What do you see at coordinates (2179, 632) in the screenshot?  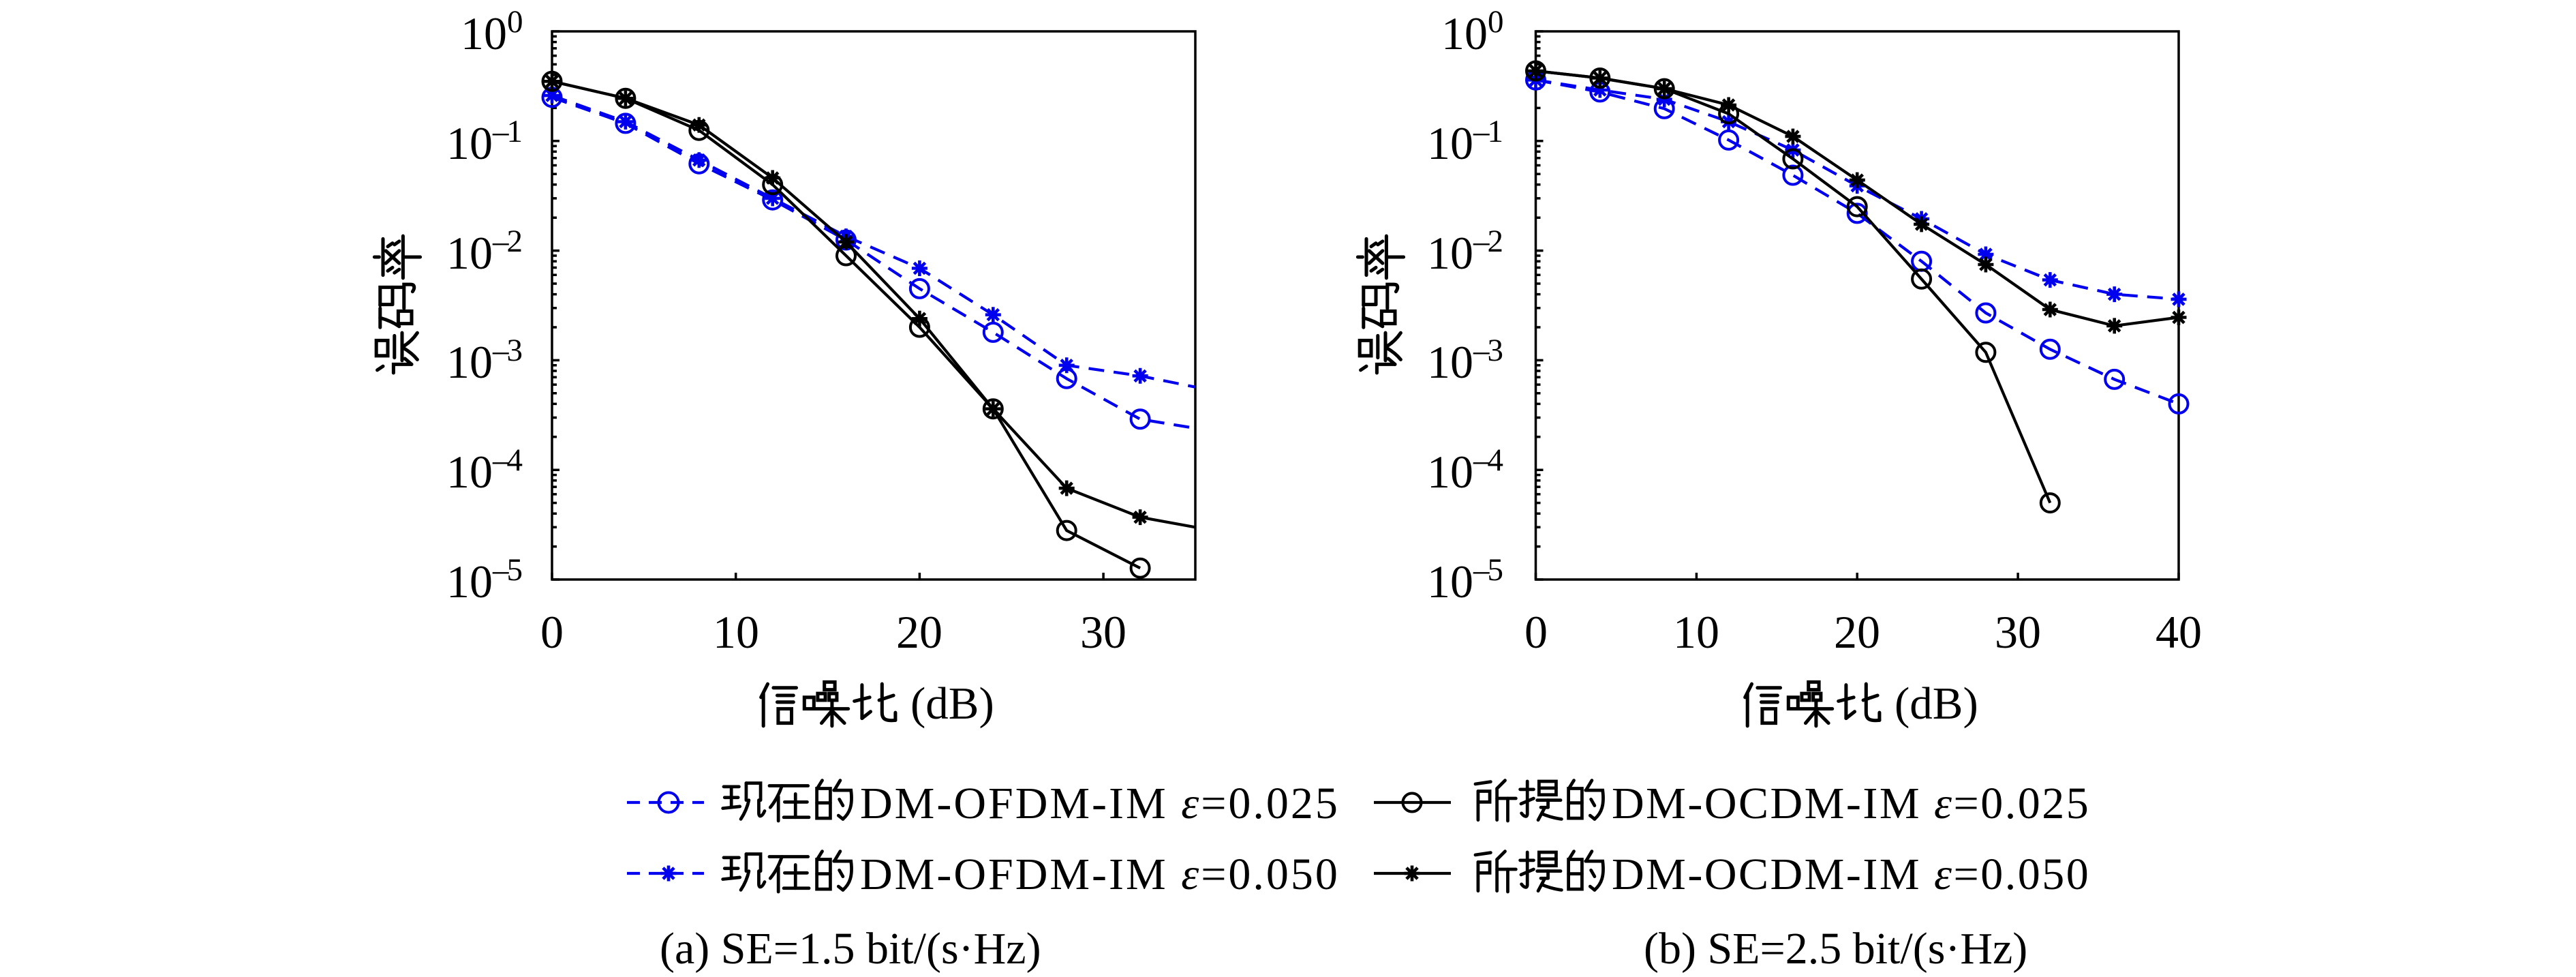 I see `svg-text: 40` at bounding box center [2179, 632].